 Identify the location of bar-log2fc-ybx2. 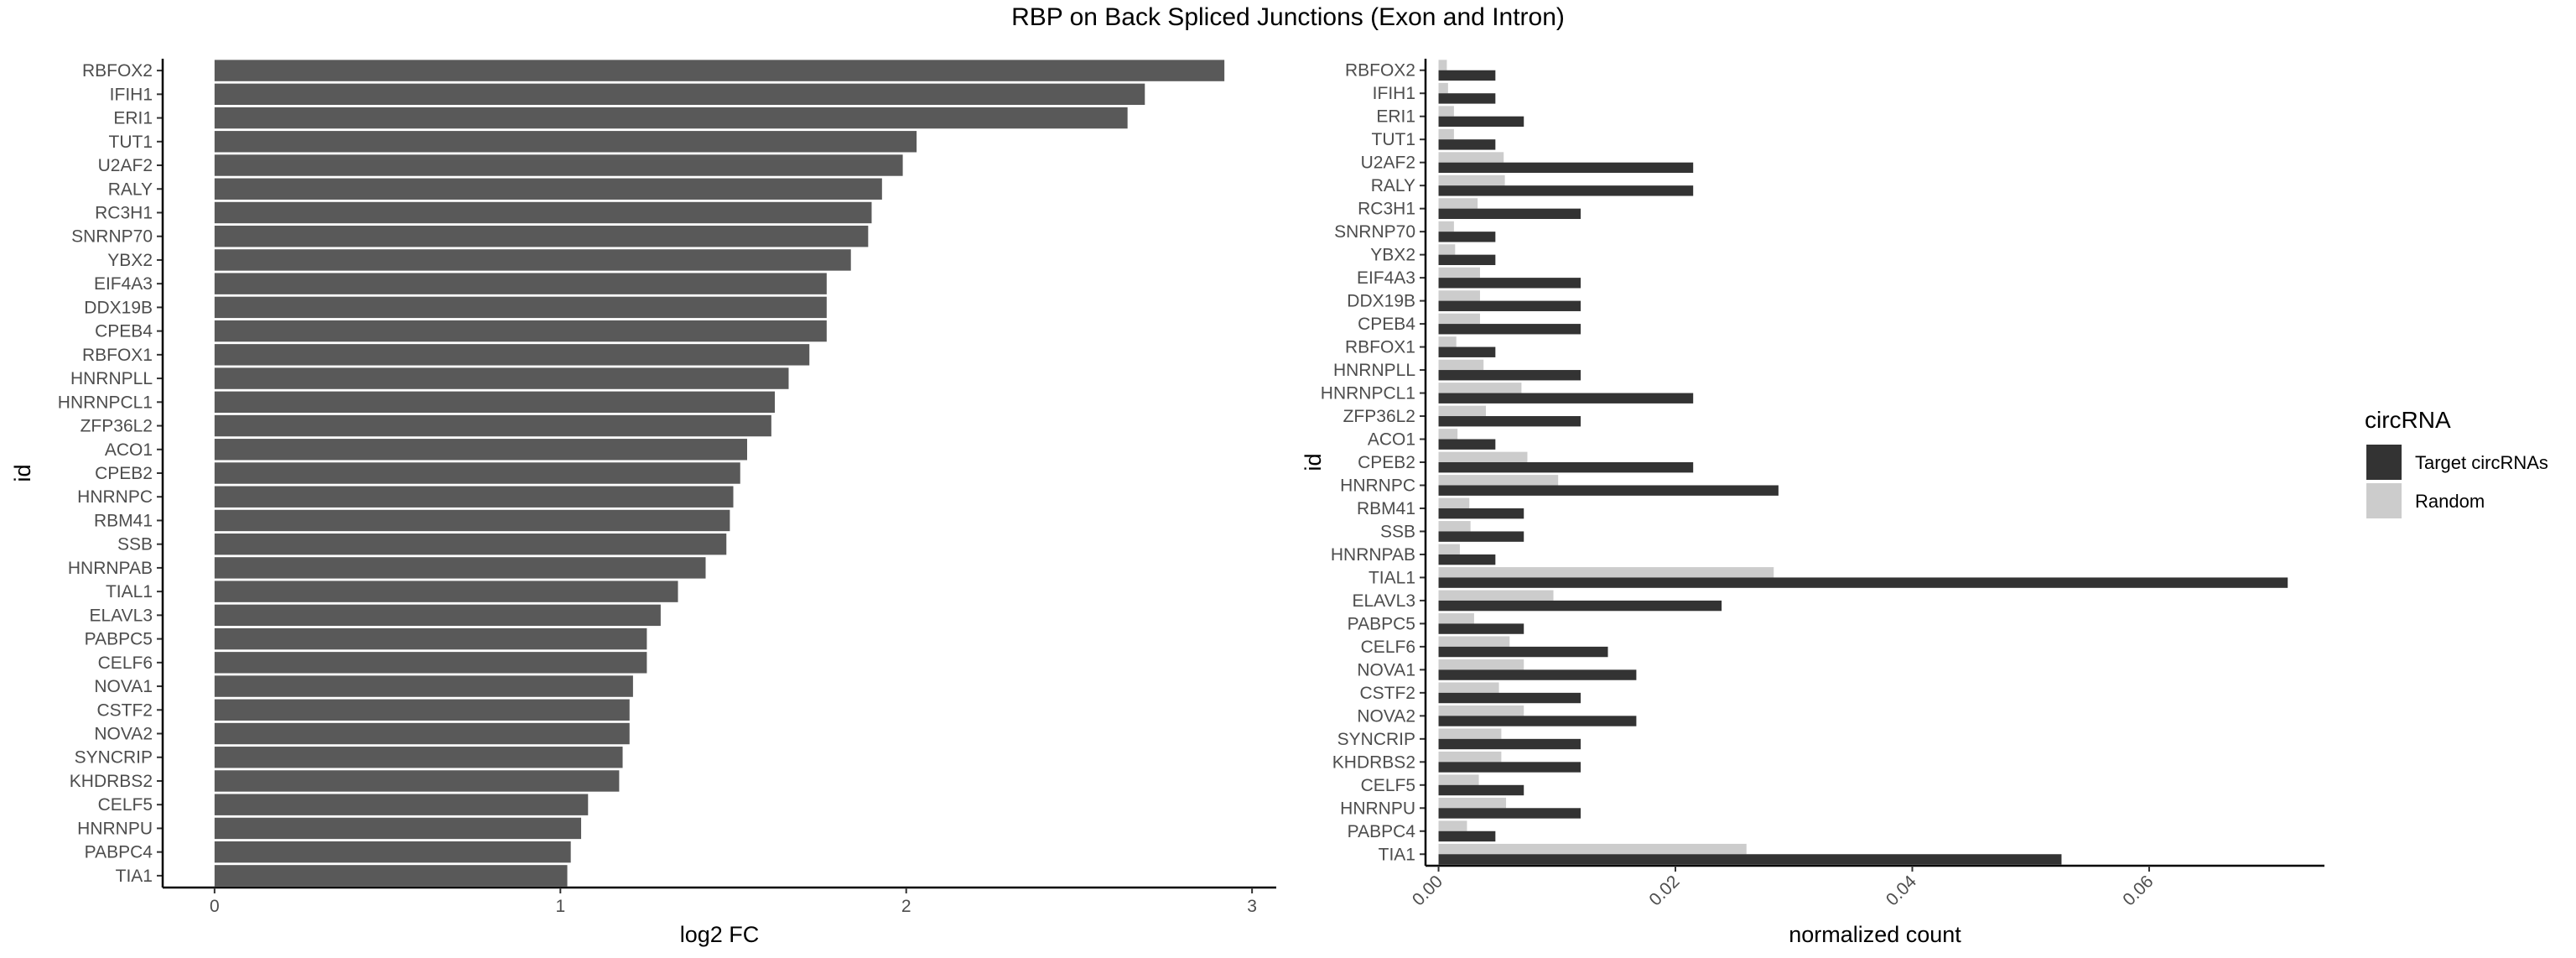
(532, 260).